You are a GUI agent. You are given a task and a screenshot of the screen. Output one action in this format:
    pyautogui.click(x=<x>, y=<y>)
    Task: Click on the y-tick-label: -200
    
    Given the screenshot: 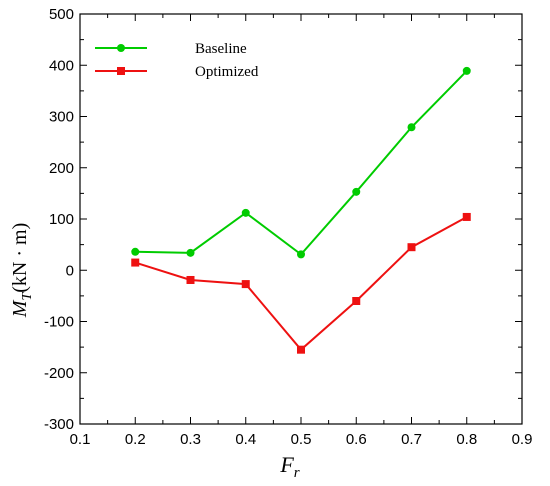 What is the action you would take?
    pyautogui.click(x=59, y=373)
    